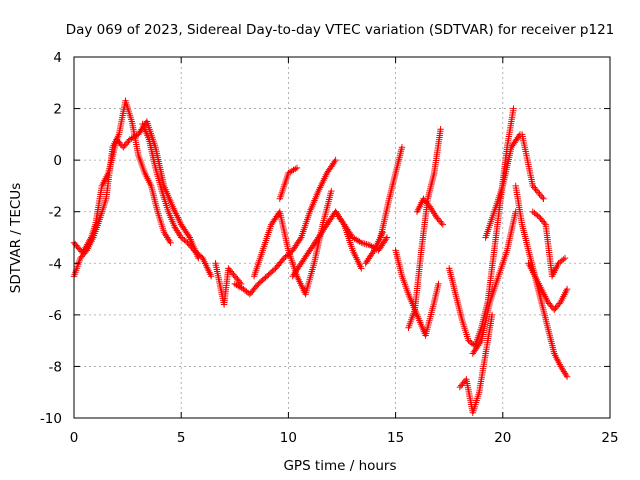 The image size is (640, 480). I want to click on series-track-g, so click(288, 183).